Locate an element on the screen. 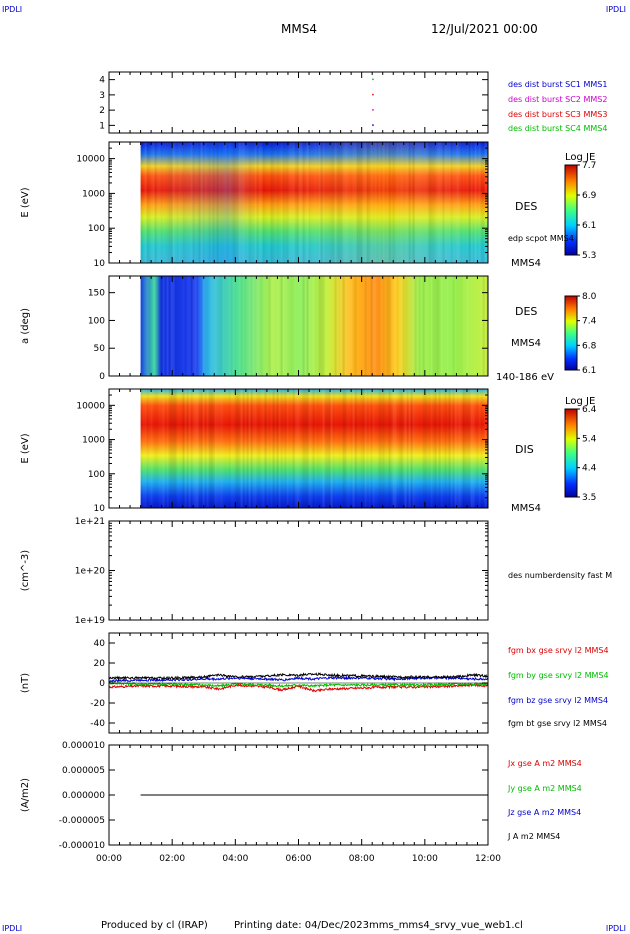 The height and width of the screenshot is (934, 630). energy3-tick-label: 10000 is located at coordinates (90, 406).